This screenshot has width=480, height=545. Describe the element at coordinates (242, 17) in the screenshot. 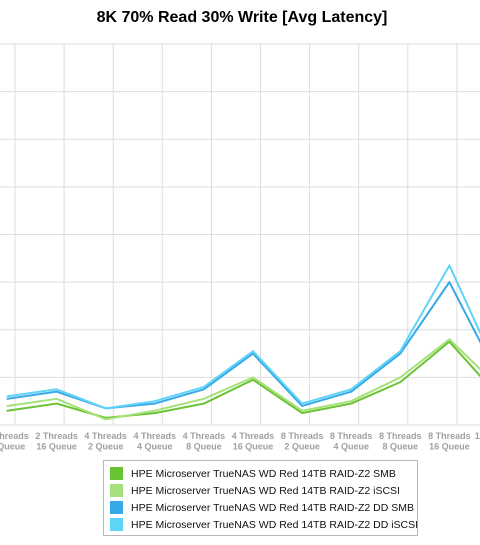

I see `chart-title: 8K 70% Read 30% Write [Avg Latency]` at that location.